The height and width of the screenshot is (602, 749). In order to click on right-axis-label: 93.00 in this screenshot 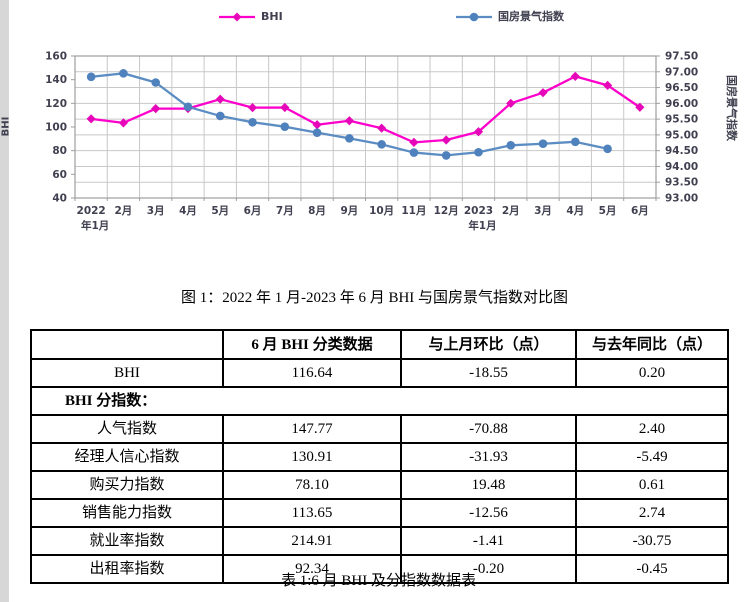, I will do `click(681, 199)`.